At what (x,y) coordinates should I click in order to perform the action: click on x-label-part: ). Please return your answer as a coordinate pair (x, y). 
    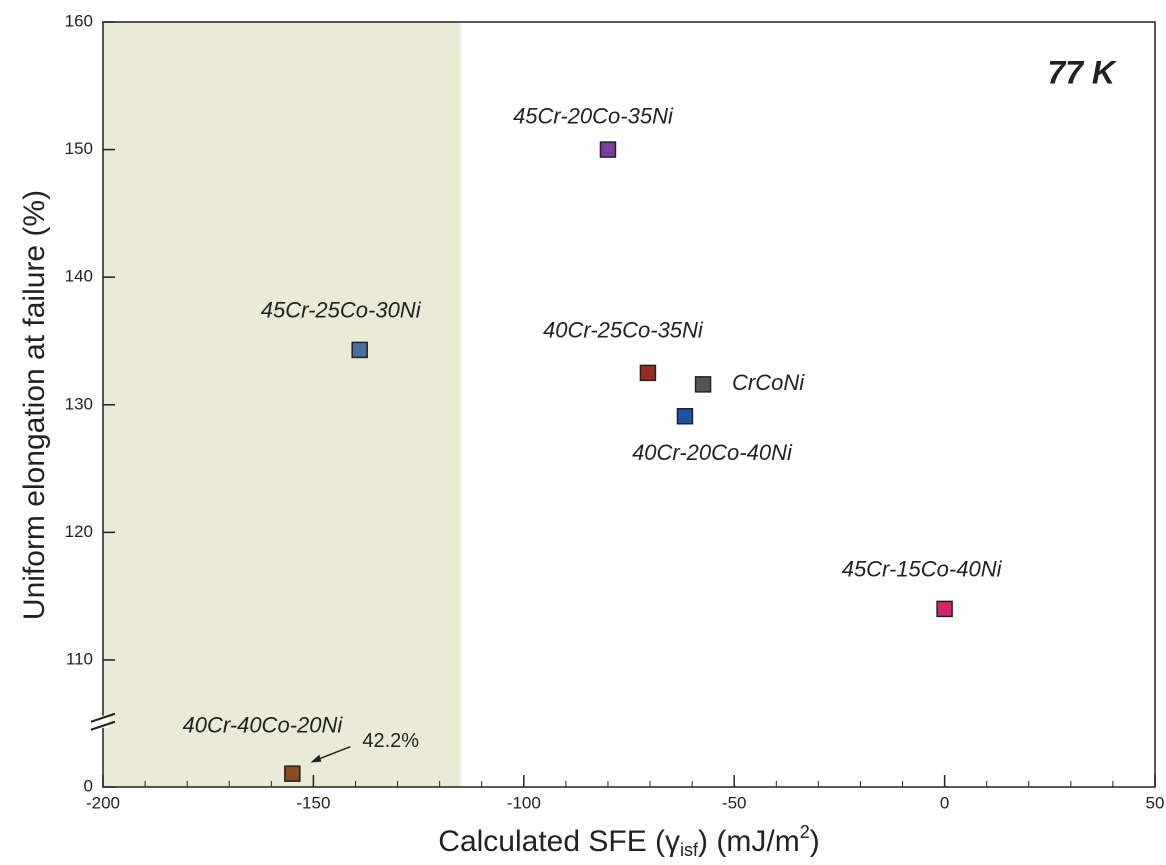
    Looking at the image, I should click on (815, 841).